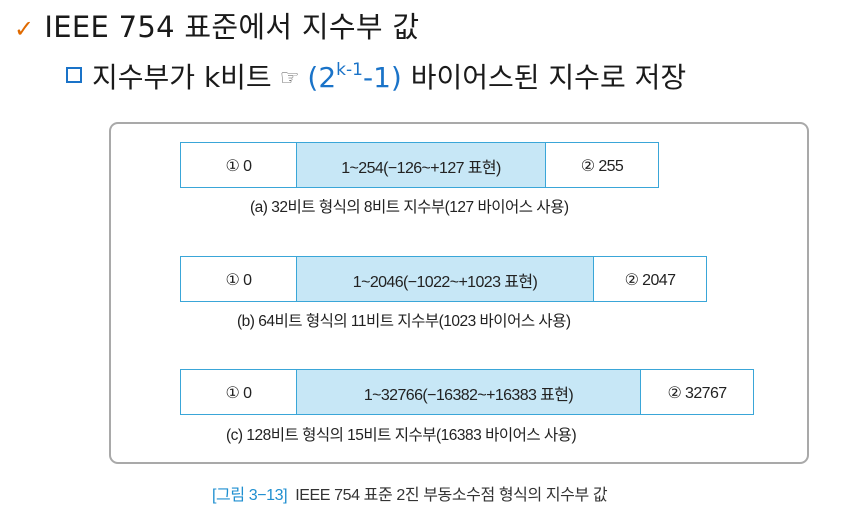 The height and width of the screenshot is (513, 847). What do you see at coordinates (250, 495) in the screenshot?
I see `figure-label: [그림 3−13]` at bounding box center [250, 495].